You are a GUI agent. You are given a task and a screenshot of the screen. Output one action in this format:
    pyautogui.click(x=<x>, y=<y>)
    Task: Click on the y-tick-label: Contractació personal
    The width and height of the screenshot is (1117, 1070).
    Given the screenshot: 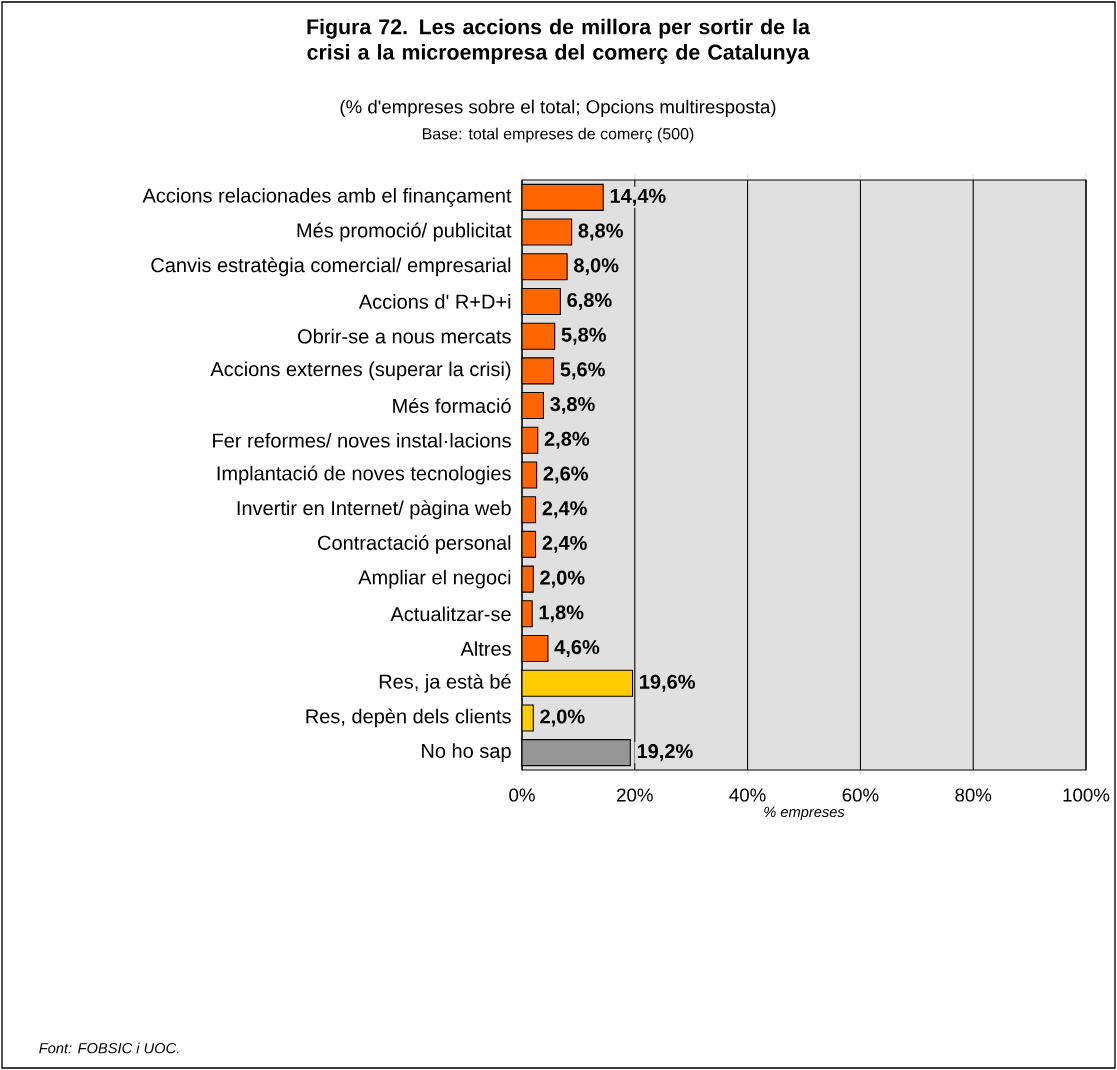 What is the action you would take?
    pyautogui.click(x=414, y=544)
    